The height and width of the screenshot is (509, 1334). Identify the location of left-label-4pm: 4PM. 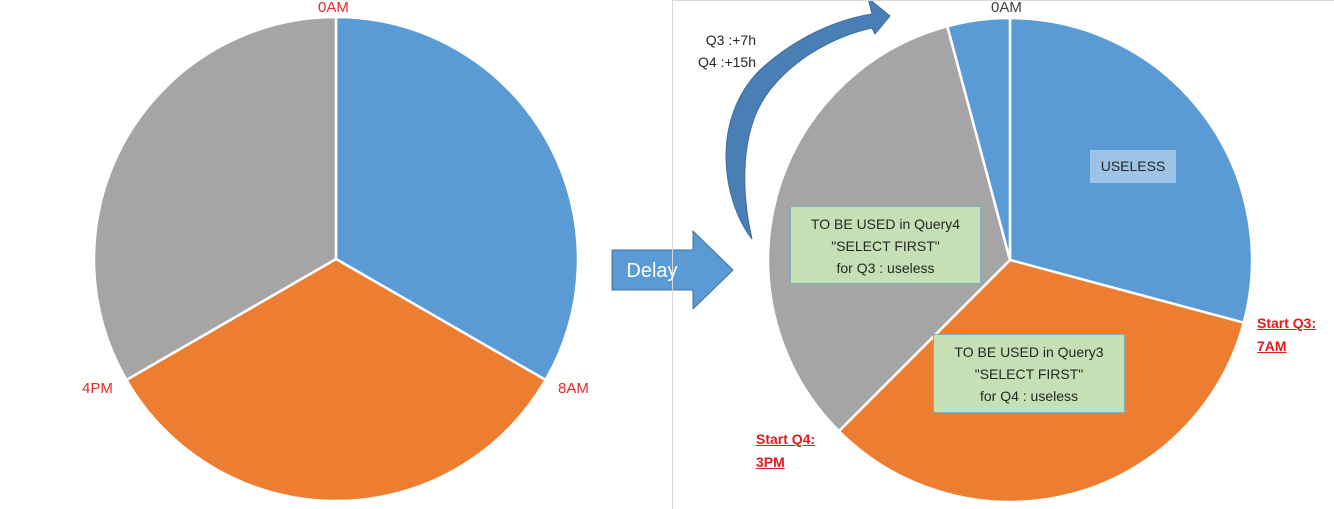
(97, 388).